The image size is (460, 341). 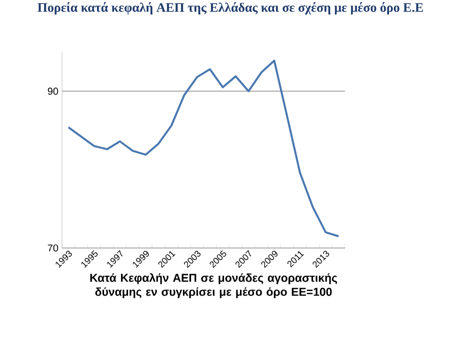 I want to click on y-tick-label: 70, so click(x=53, y=248).